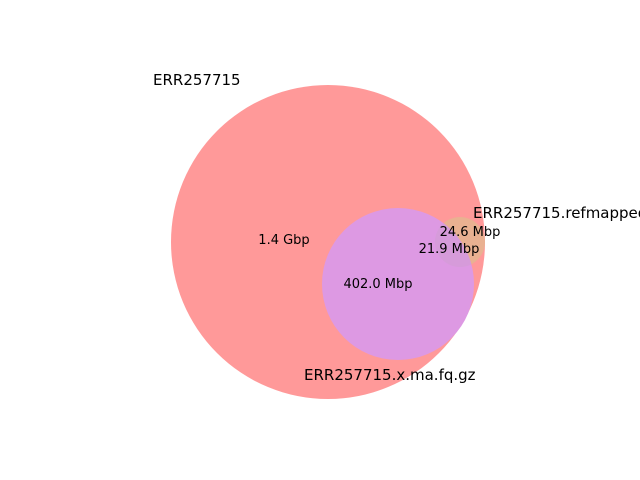  I want to click on region-label-abc: 21.9 Mbp, so click(449, 249).